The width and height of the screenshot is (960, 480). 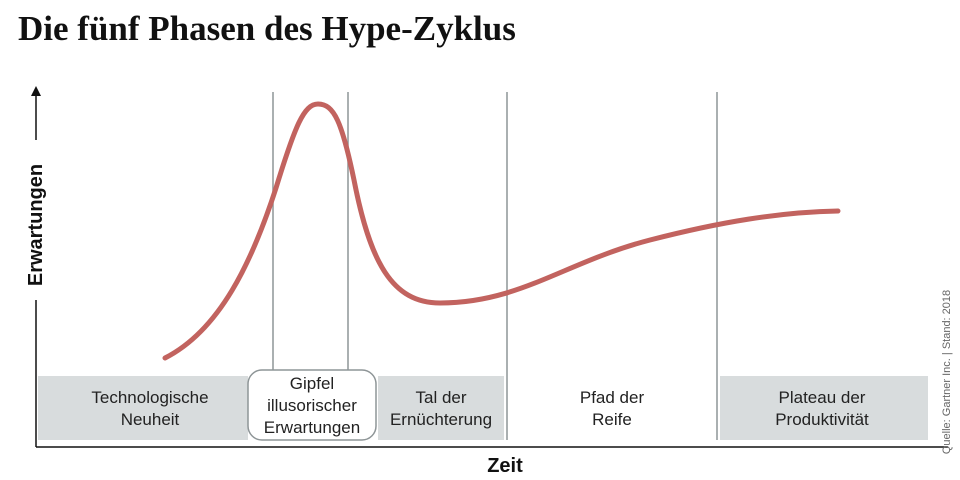 I want to click on phase-label: Ernüchterung, so click(x=441, y=419).